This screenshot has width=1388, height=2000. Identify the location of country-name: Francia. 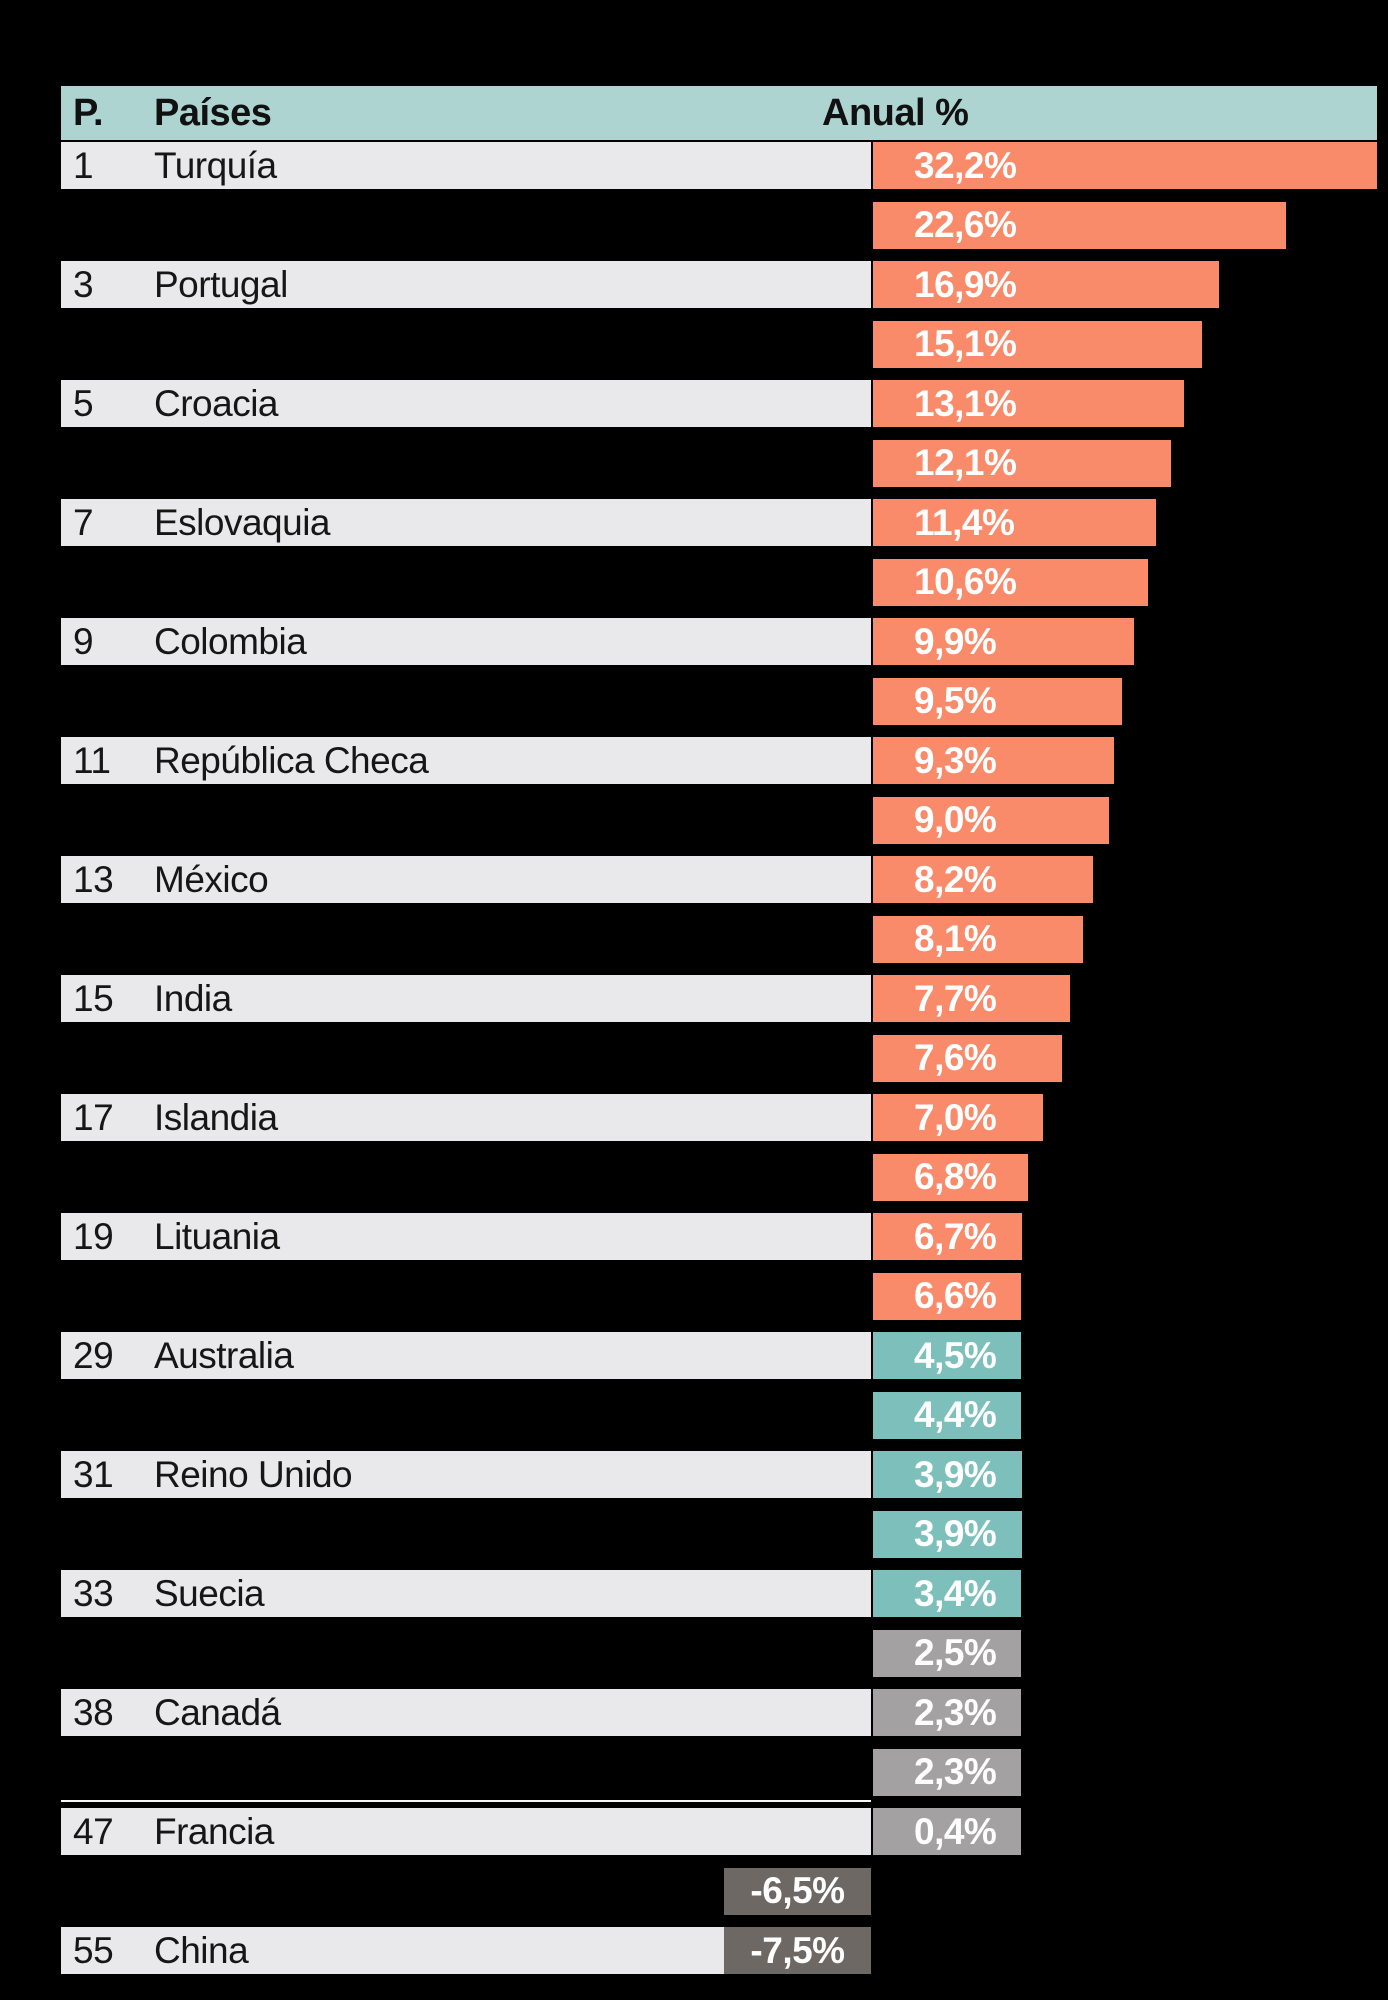
(214, 1831).